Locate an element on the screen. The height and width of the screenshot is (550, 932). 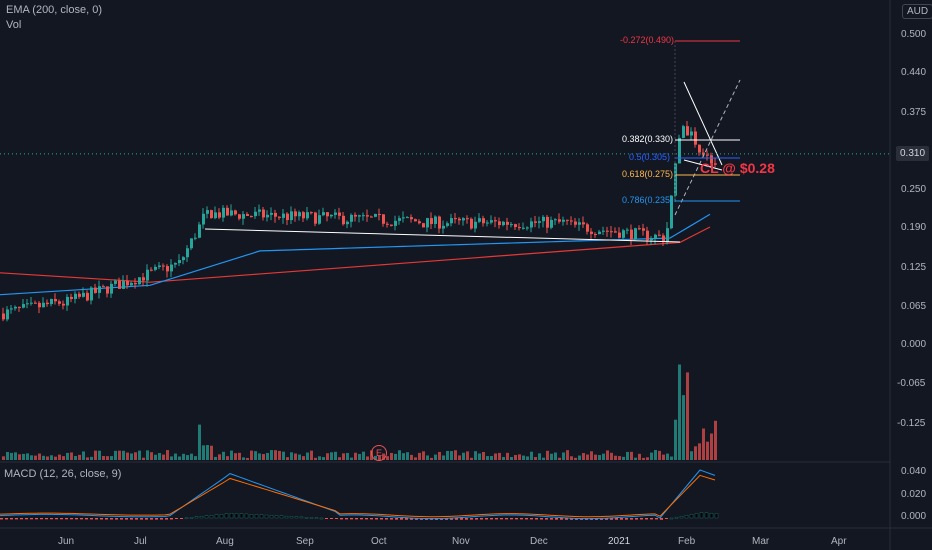
currency-badge: AUD is located at coordinates (917, 11).